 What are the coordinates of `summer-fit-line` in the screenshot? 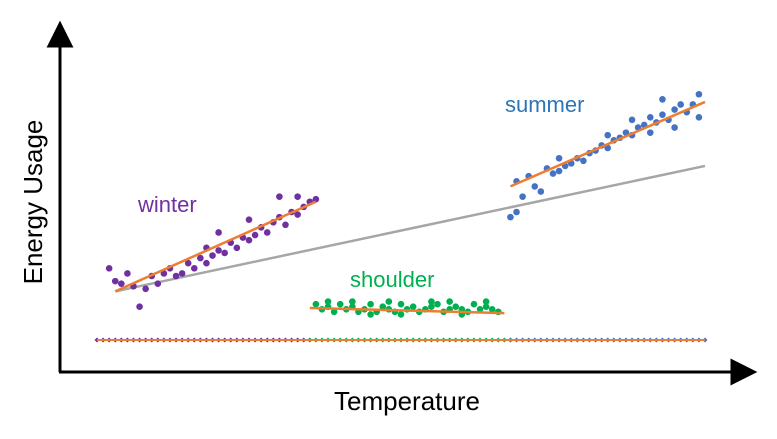 It's located at (607, 144).